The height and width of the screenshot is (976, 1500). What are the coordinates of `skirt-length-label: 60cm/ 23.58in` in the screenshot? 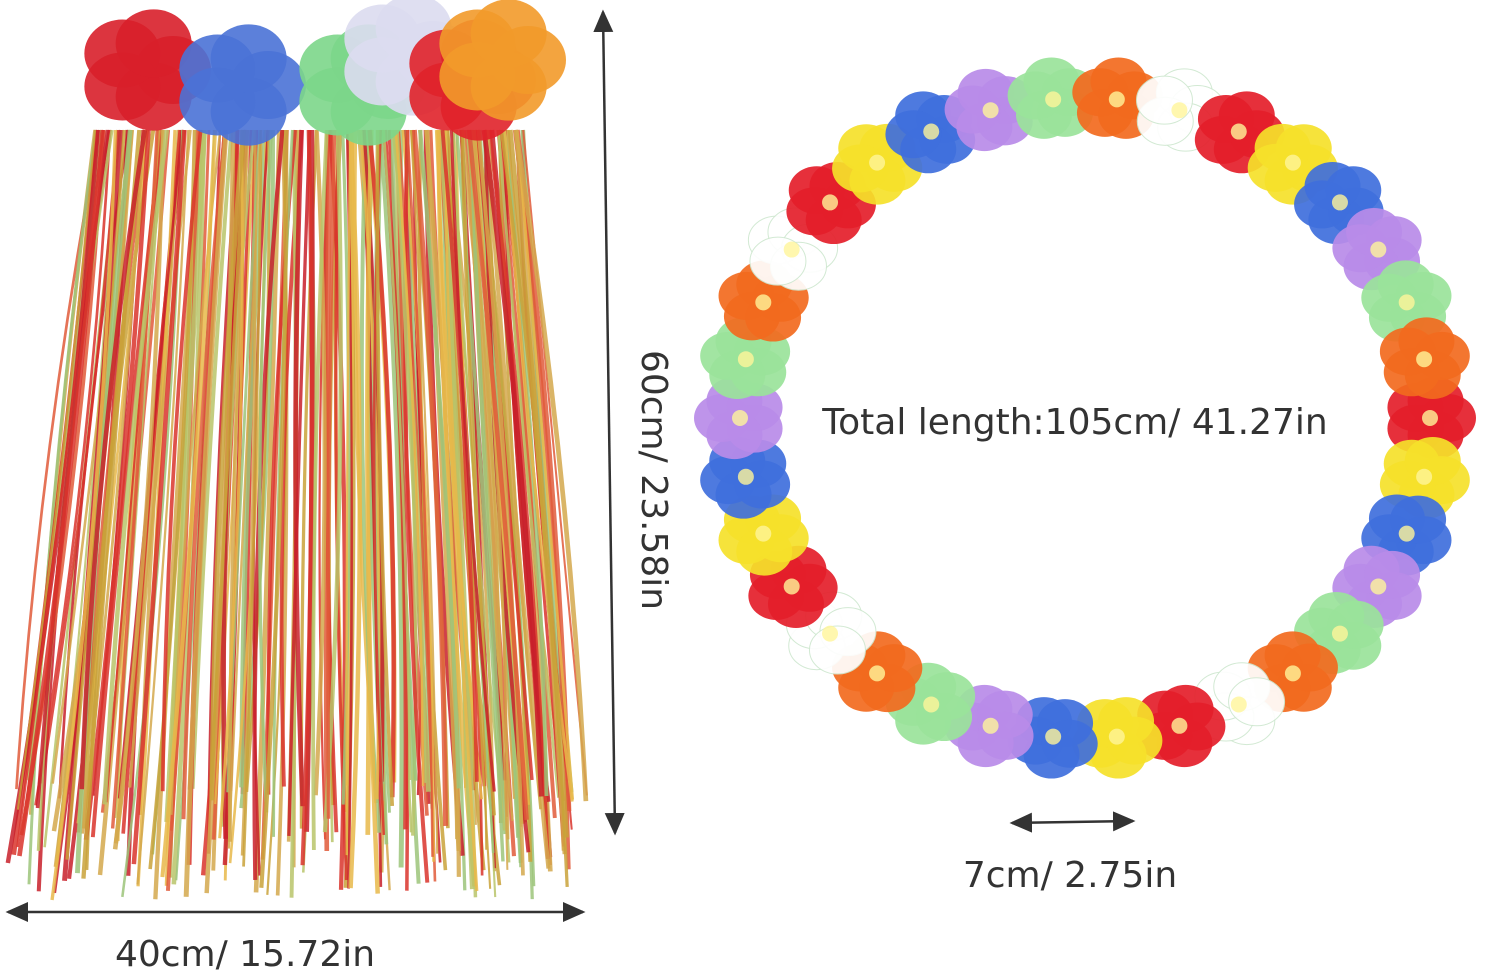 It's located at (653, 480).